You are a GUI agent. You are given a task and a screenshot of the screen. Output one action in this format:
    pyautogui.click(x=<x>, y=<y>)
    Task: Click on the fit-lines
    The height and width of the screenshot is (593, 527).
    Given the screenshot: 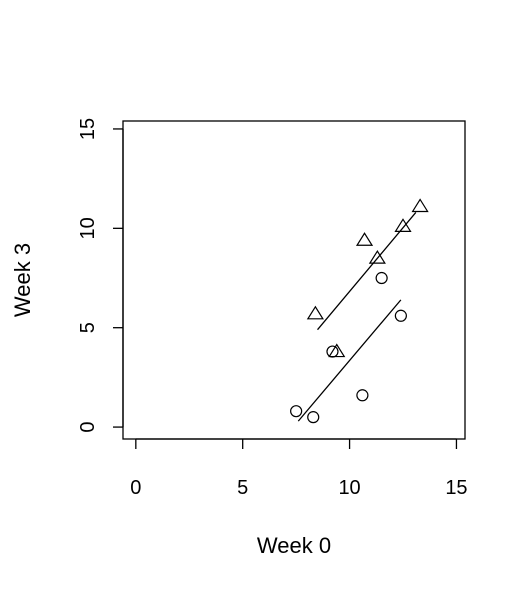 What is the action you would take?
    pyautogui.click(x=357, y=317)
    